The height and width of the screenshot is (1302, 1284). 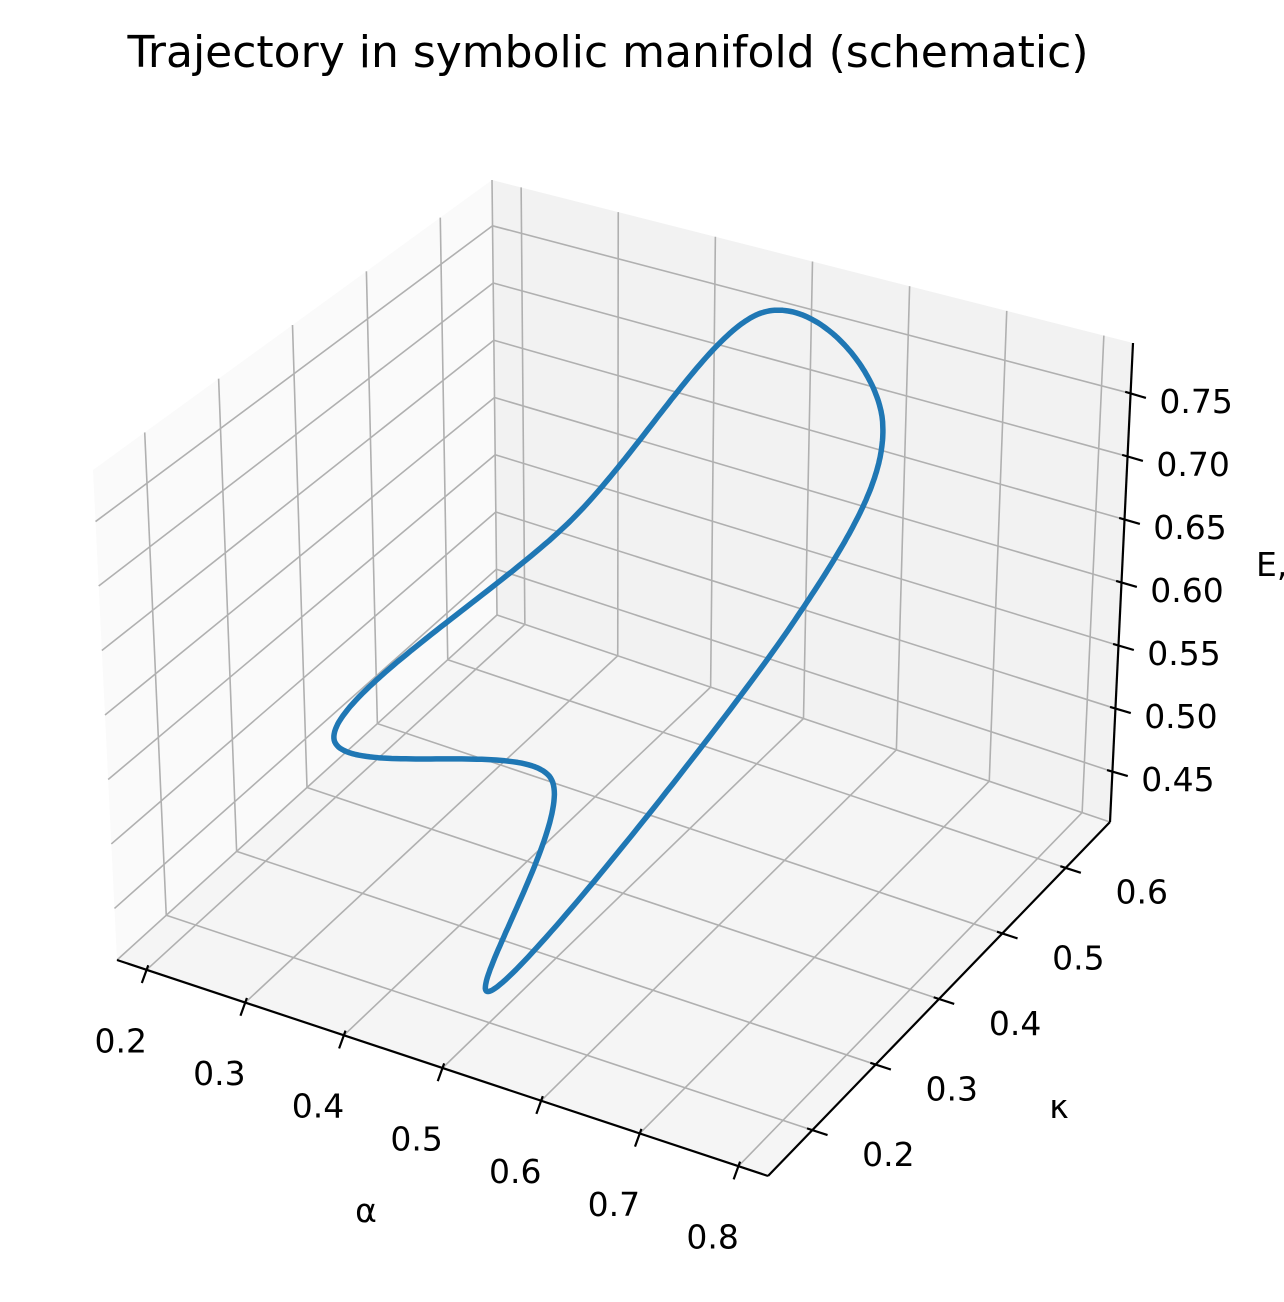 What do you see at coordinates (1058, 1106) in the screenshot?
I see `y-axis-label: κ` at bounding box center [1058, 1106].